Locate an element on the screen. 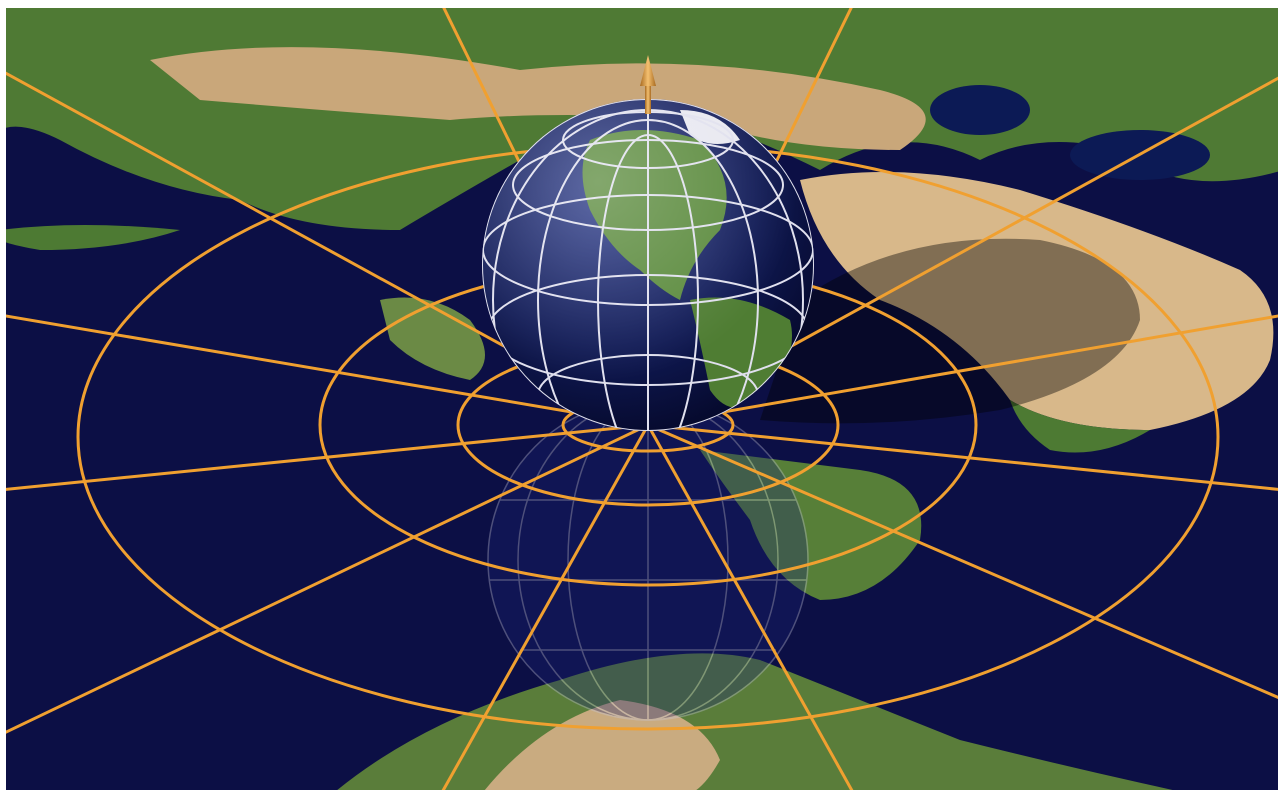 Image resolution: width=1284 pixels, height=796 pixels. arrow-shaft is located at coordinates (648, 98).